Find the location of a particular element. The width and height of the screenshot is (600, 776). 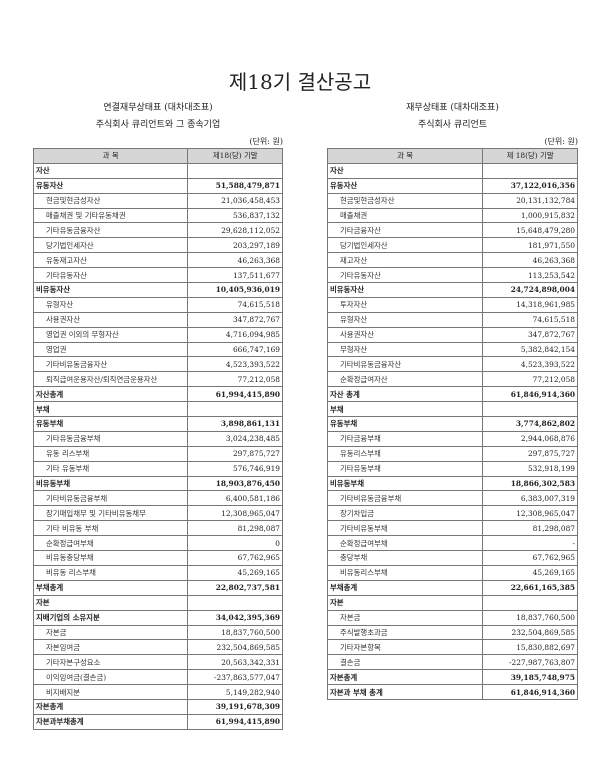

header-period: 제18(당) 기말 is located at coordinates (235, 156).